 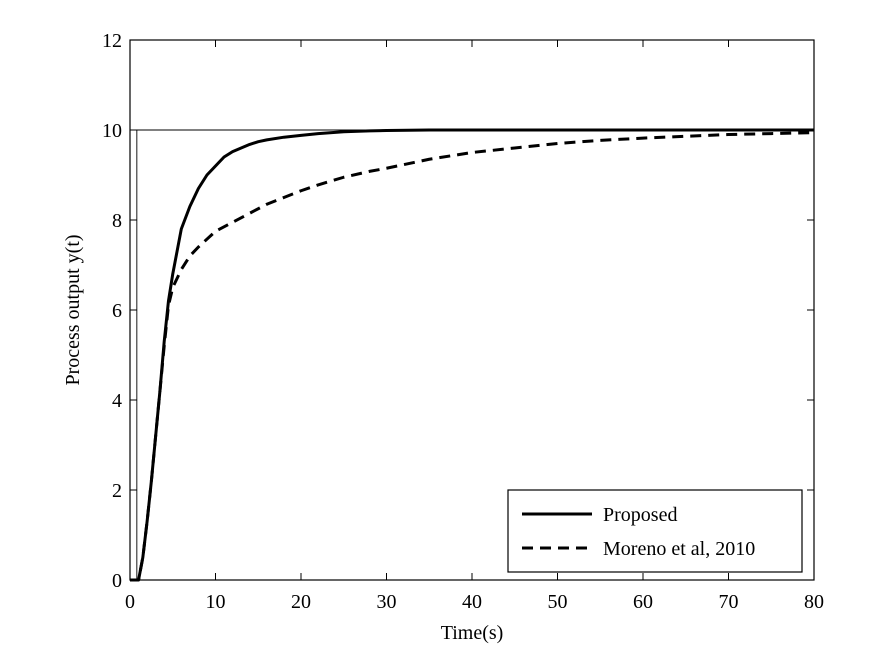 I want to click on x-tick-label: 60, so click(x=643, y=602).